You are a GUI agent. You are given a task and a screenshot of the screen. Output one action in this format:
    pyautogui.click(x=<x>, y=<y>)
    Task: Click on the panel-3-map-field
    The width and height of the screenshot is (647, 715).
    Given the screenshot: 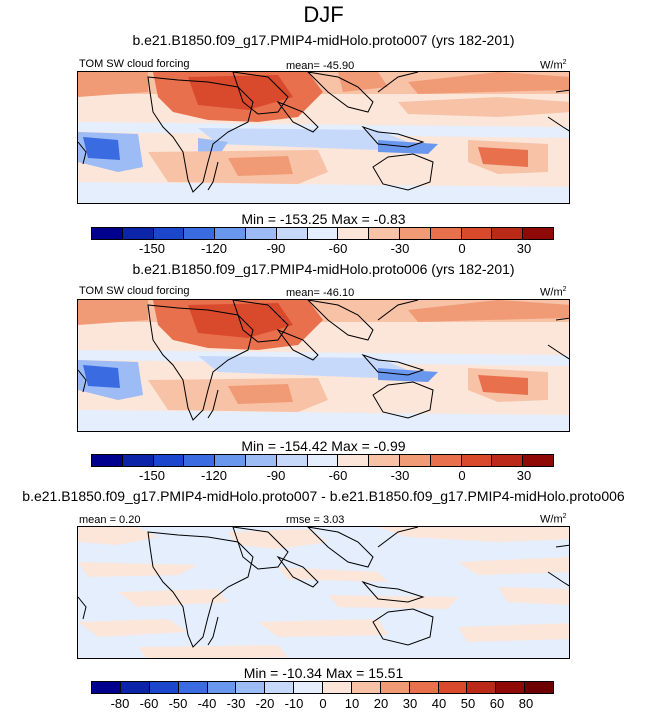 What is the action you would take?
    pyautogui.click(x=323, y=592)
    